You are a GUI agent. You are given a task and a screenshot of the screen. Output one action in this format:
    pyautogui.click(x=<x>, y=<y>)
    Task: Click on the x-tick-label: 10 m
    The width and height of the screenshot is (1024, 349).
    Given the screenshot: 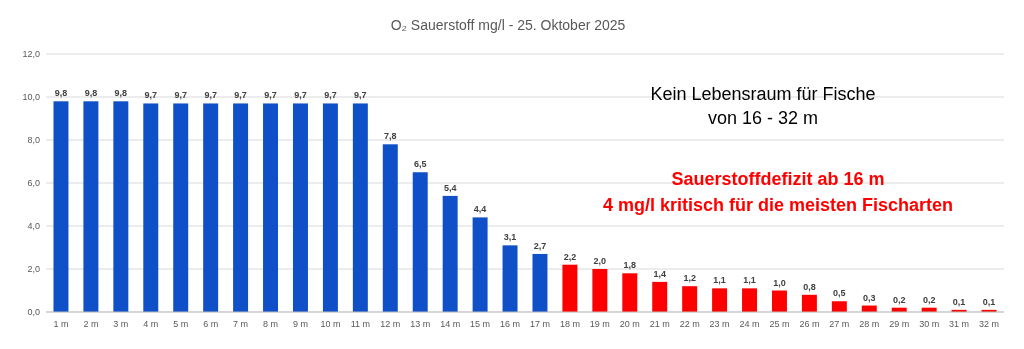 What is the action you would take?
    pyautogui.click(x=330, y=324)
    